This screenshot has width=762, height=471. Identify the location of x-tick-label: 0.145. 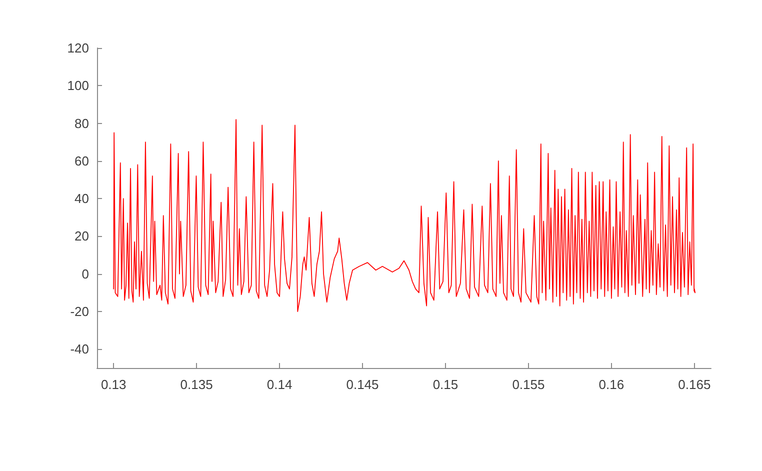
(362, 384).